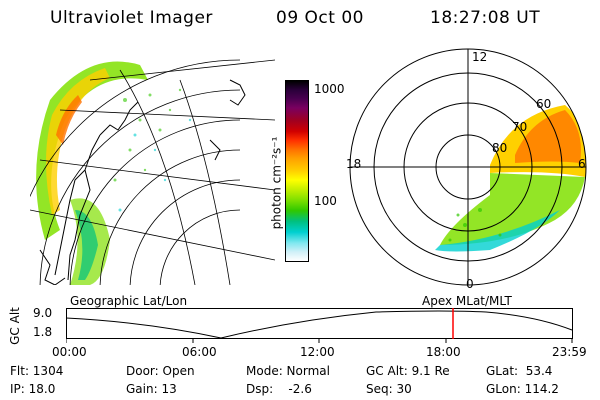 The image size is (600, 400). Describe the element at coordinates (582, 164) in the screenshot. I see `mlt-label-6: 6` at that location.